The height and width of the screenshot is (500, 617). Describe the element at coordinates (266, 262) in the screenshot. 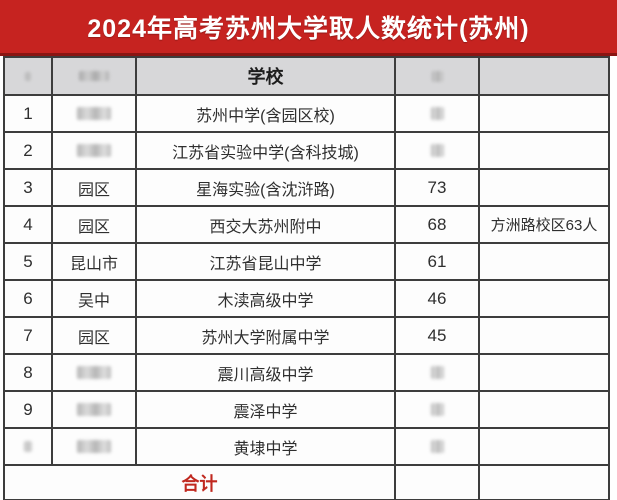

I see `cell-school: 江苏省昆山中学` at that location.